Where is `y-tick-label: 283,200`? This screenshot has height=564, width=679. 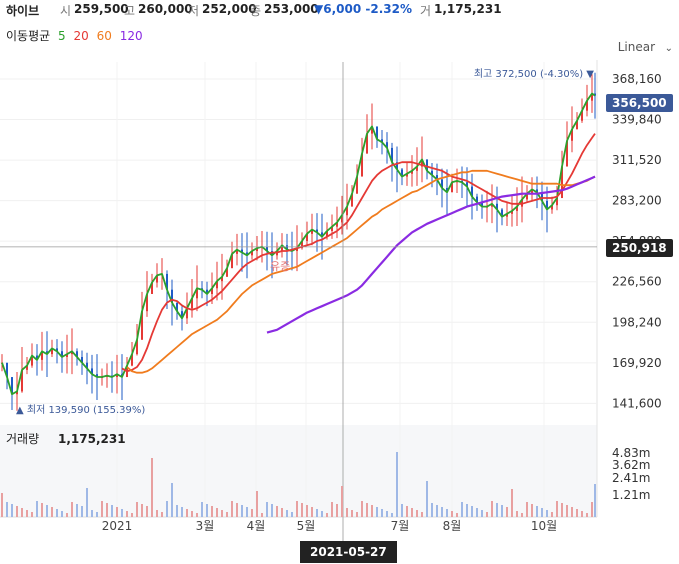 y-tick-label: 283,200 is located at coordinates (637, 201).